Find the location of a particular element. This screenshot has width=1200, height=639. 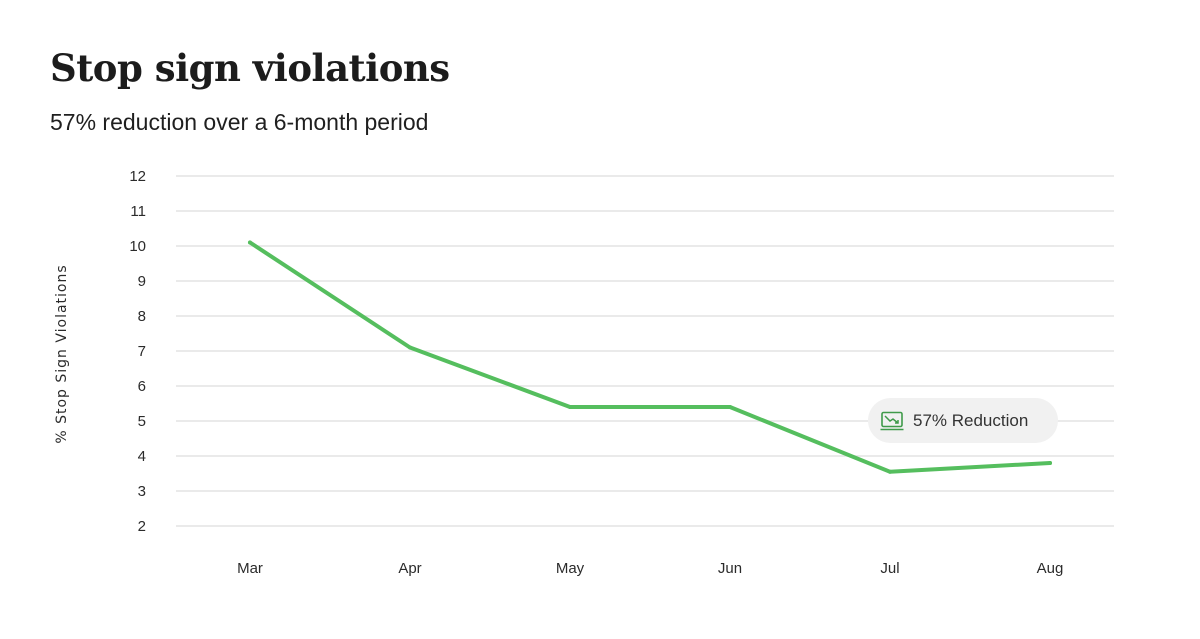

y-tick-label: 2 is located at coordinates (142, 526).